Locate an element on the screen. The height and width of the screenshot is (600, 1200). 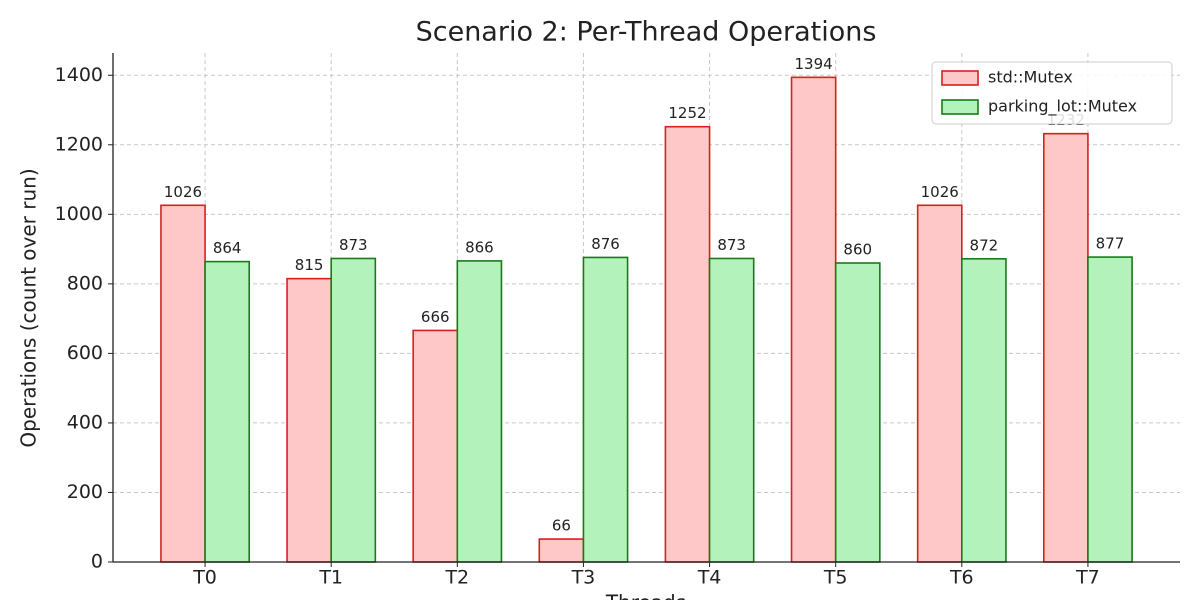
data-label: 876 is located at coordinates (605, 244).